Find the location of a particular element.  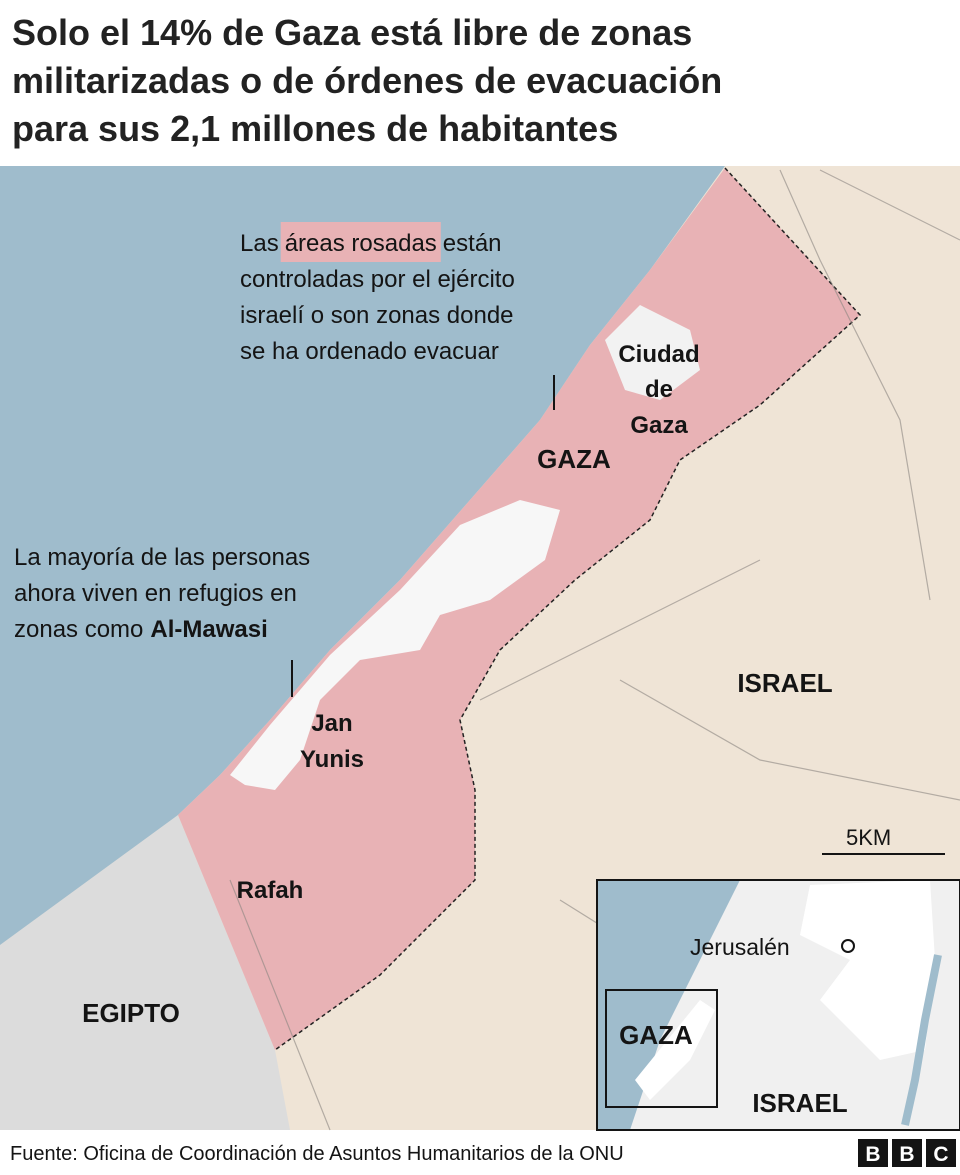

inset-river is located at coordinates (921, 1040).